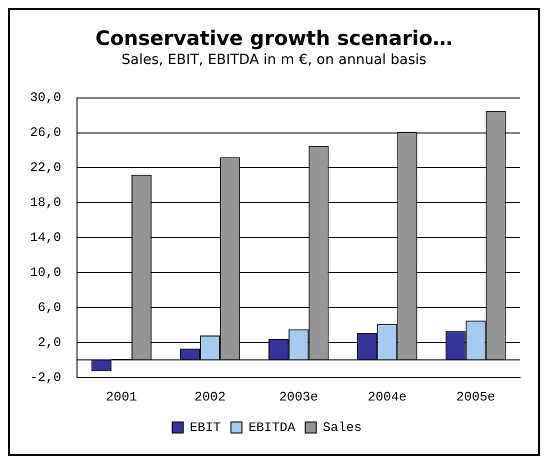  Describe the element at coordinates (206, 427) in the screenshot. I see `legend-label: EBIT` at that location.